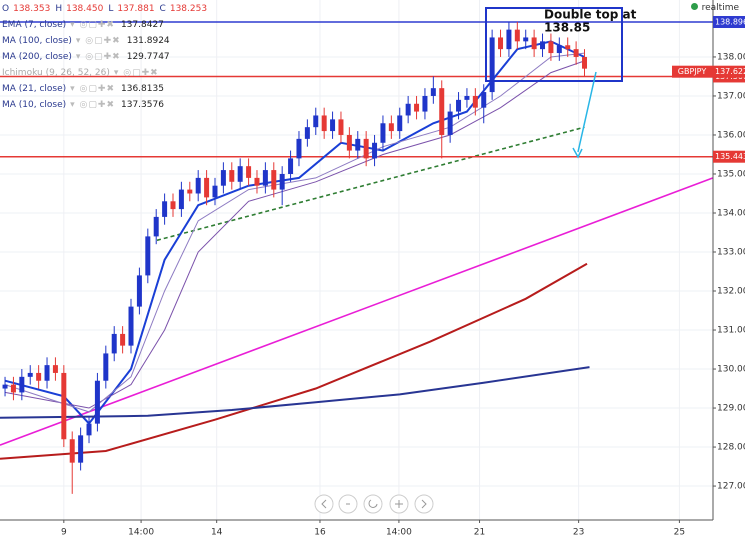 Image resolution: width=745 pixels, height=545 pixels. I want to click on legend-value: 131.8924, so click(148, 41).